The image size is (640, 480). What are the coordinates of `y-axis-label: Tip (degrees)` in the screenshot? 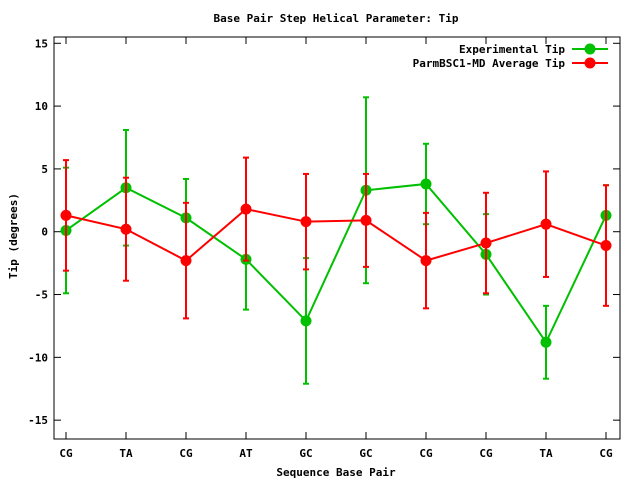 It's located at (13, 236).